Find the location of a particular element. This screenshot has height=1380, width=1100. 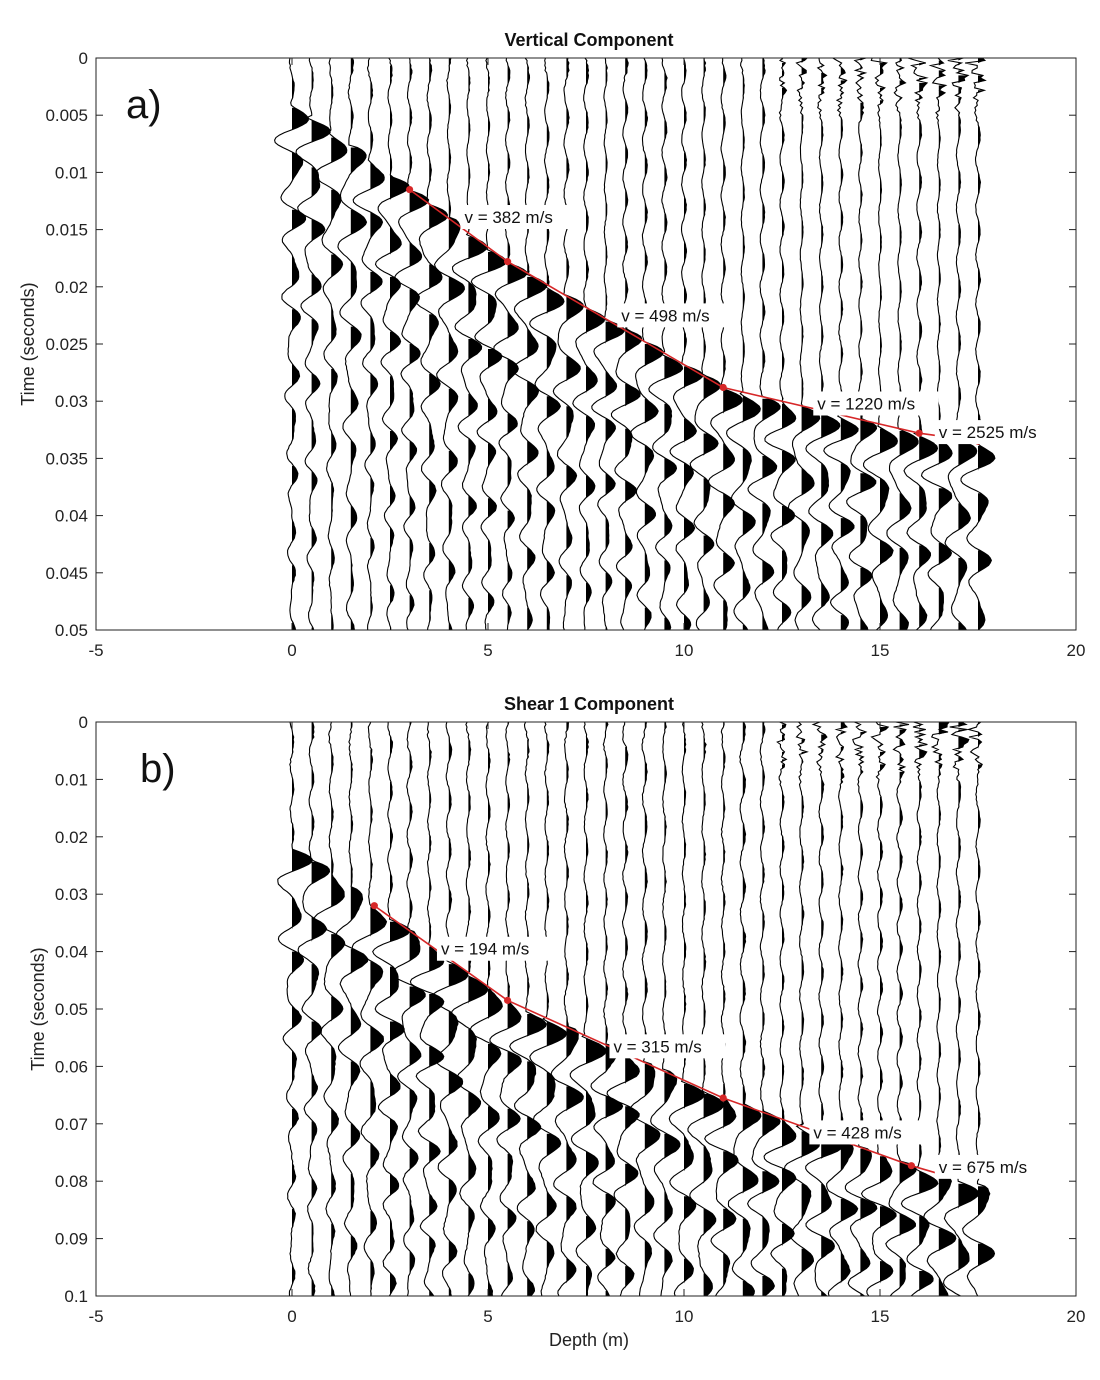

panel-b-title: Shear 1 Component is located at coordinates (589, 704).